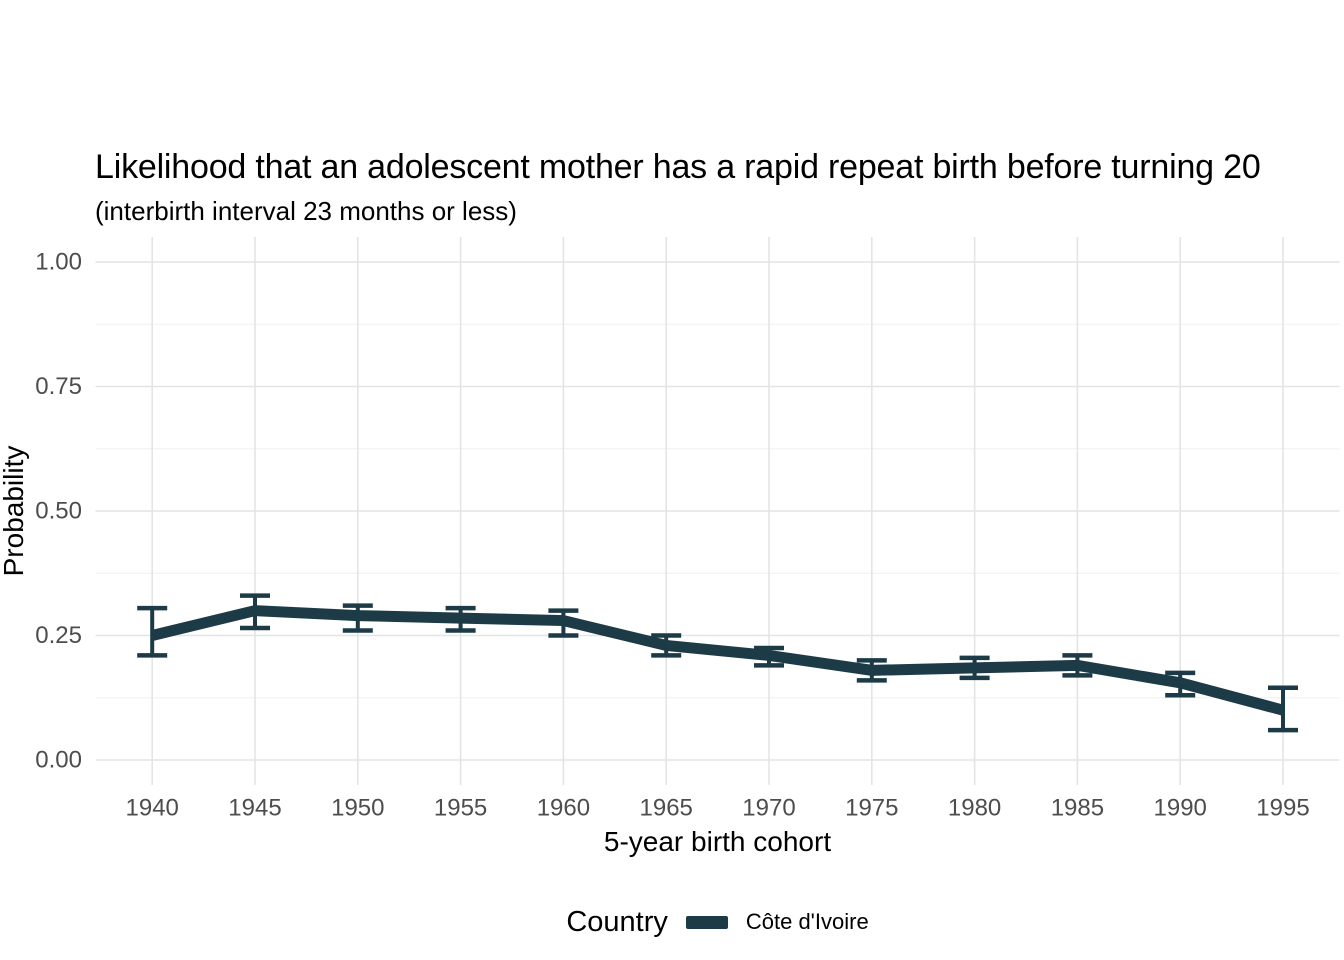 This screenshot has height=960, width=1344. Describe the element at coordinates (1180, 808) in the screenshot. I see `x-tick-label: 1990` at that location.